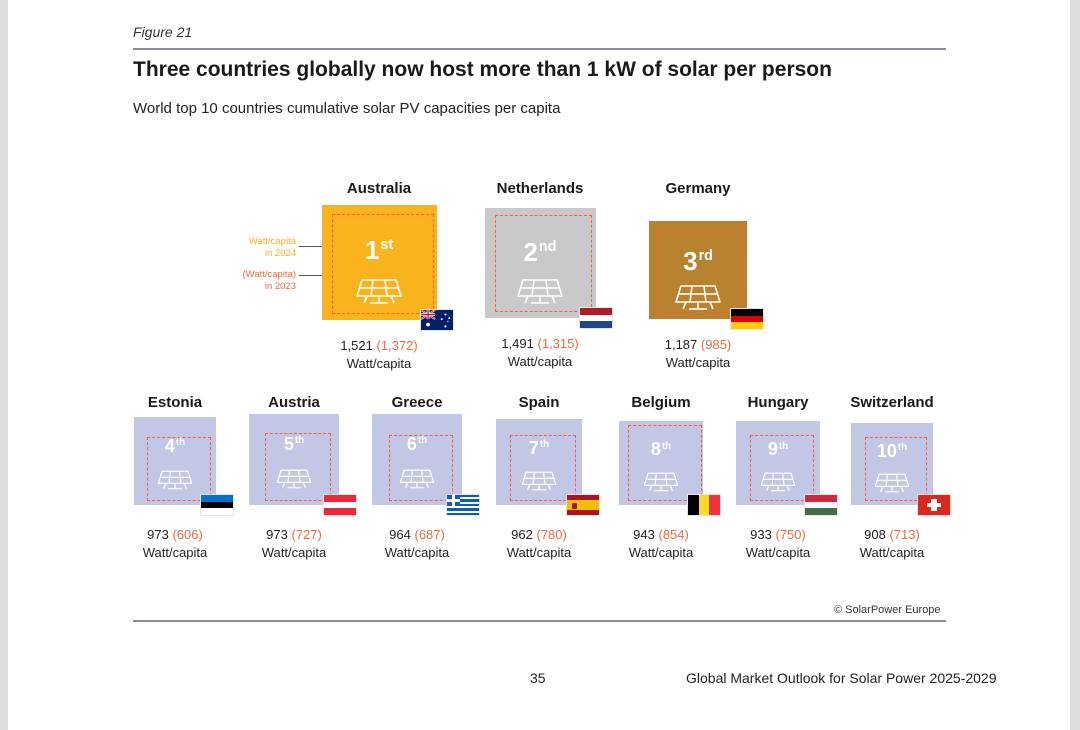 The image size is (1080, 730). Describe the element at coordinates (294, 402) in the screenshot. I see `country-name: Austria` at that location.